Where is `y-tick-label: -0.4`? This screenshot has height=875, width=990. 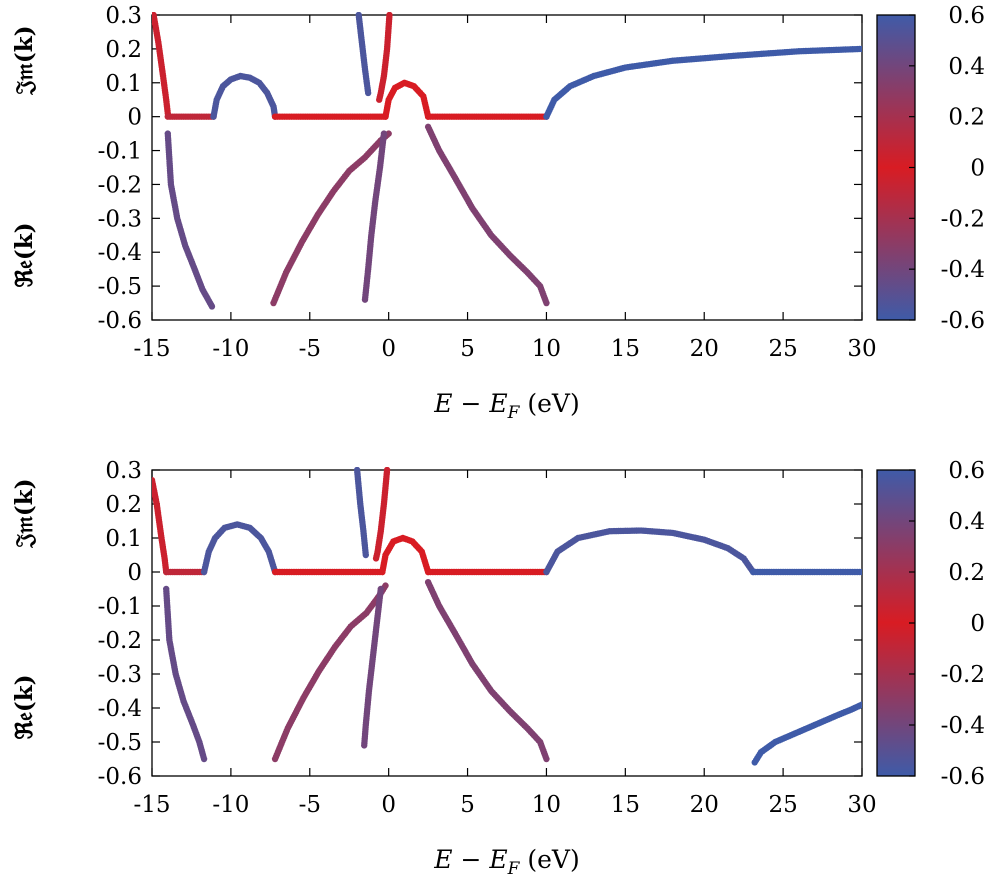
y-tick-label: -0.4 is located at coordinates (120, 709).